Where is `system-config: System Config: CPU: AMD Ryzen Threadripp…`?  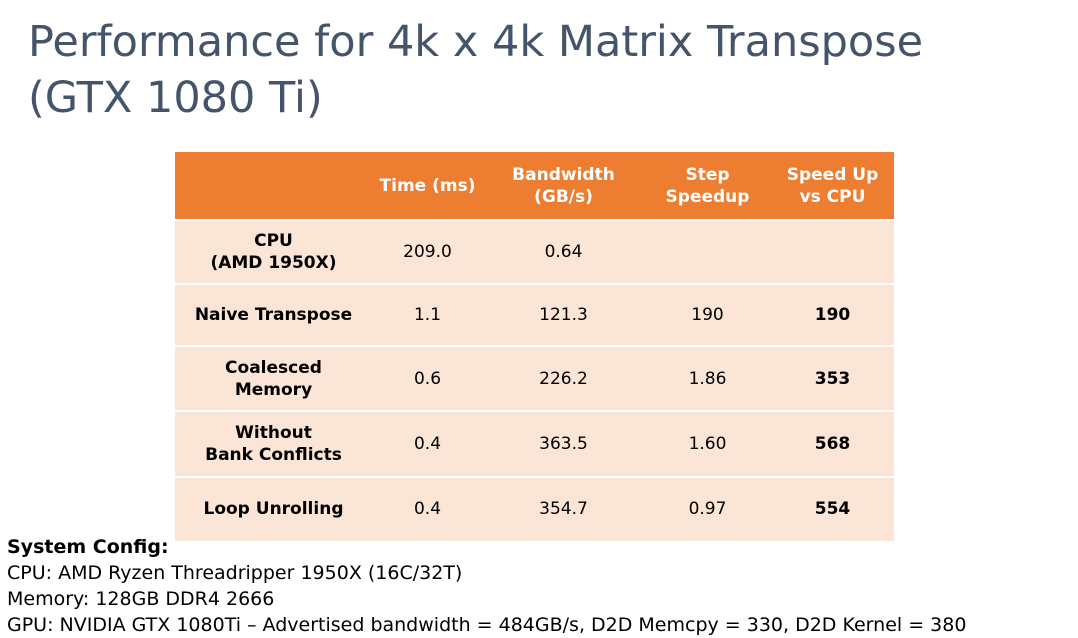
system-config: System Config: CPU: AMD Ryzen Threadripp… is located at coordinates (486, 586).